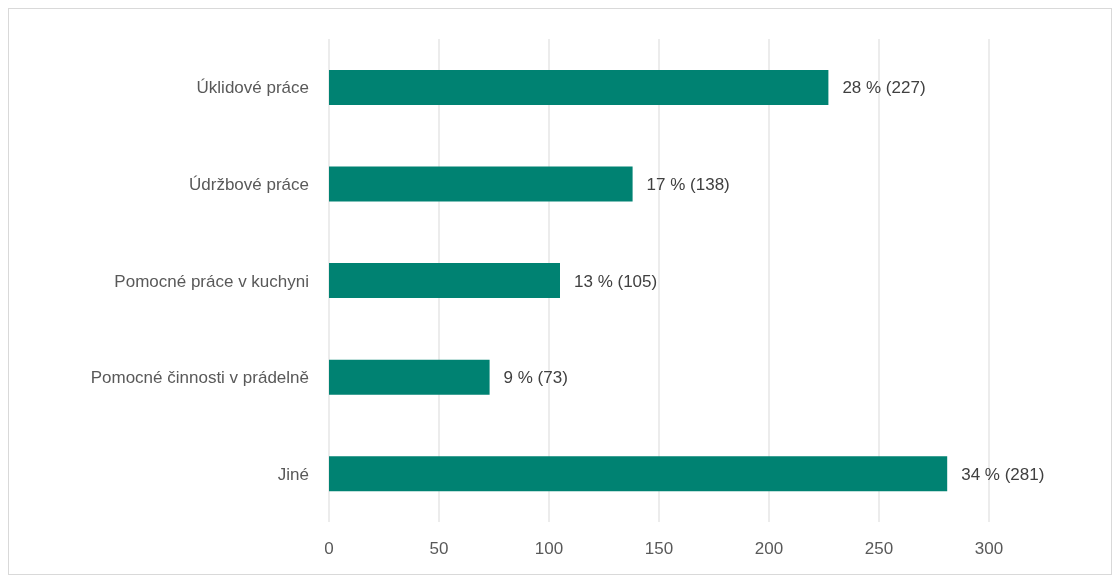 The image size is (1118, 581). I want to click on data-label: 17 % (138), so click(688, 185).